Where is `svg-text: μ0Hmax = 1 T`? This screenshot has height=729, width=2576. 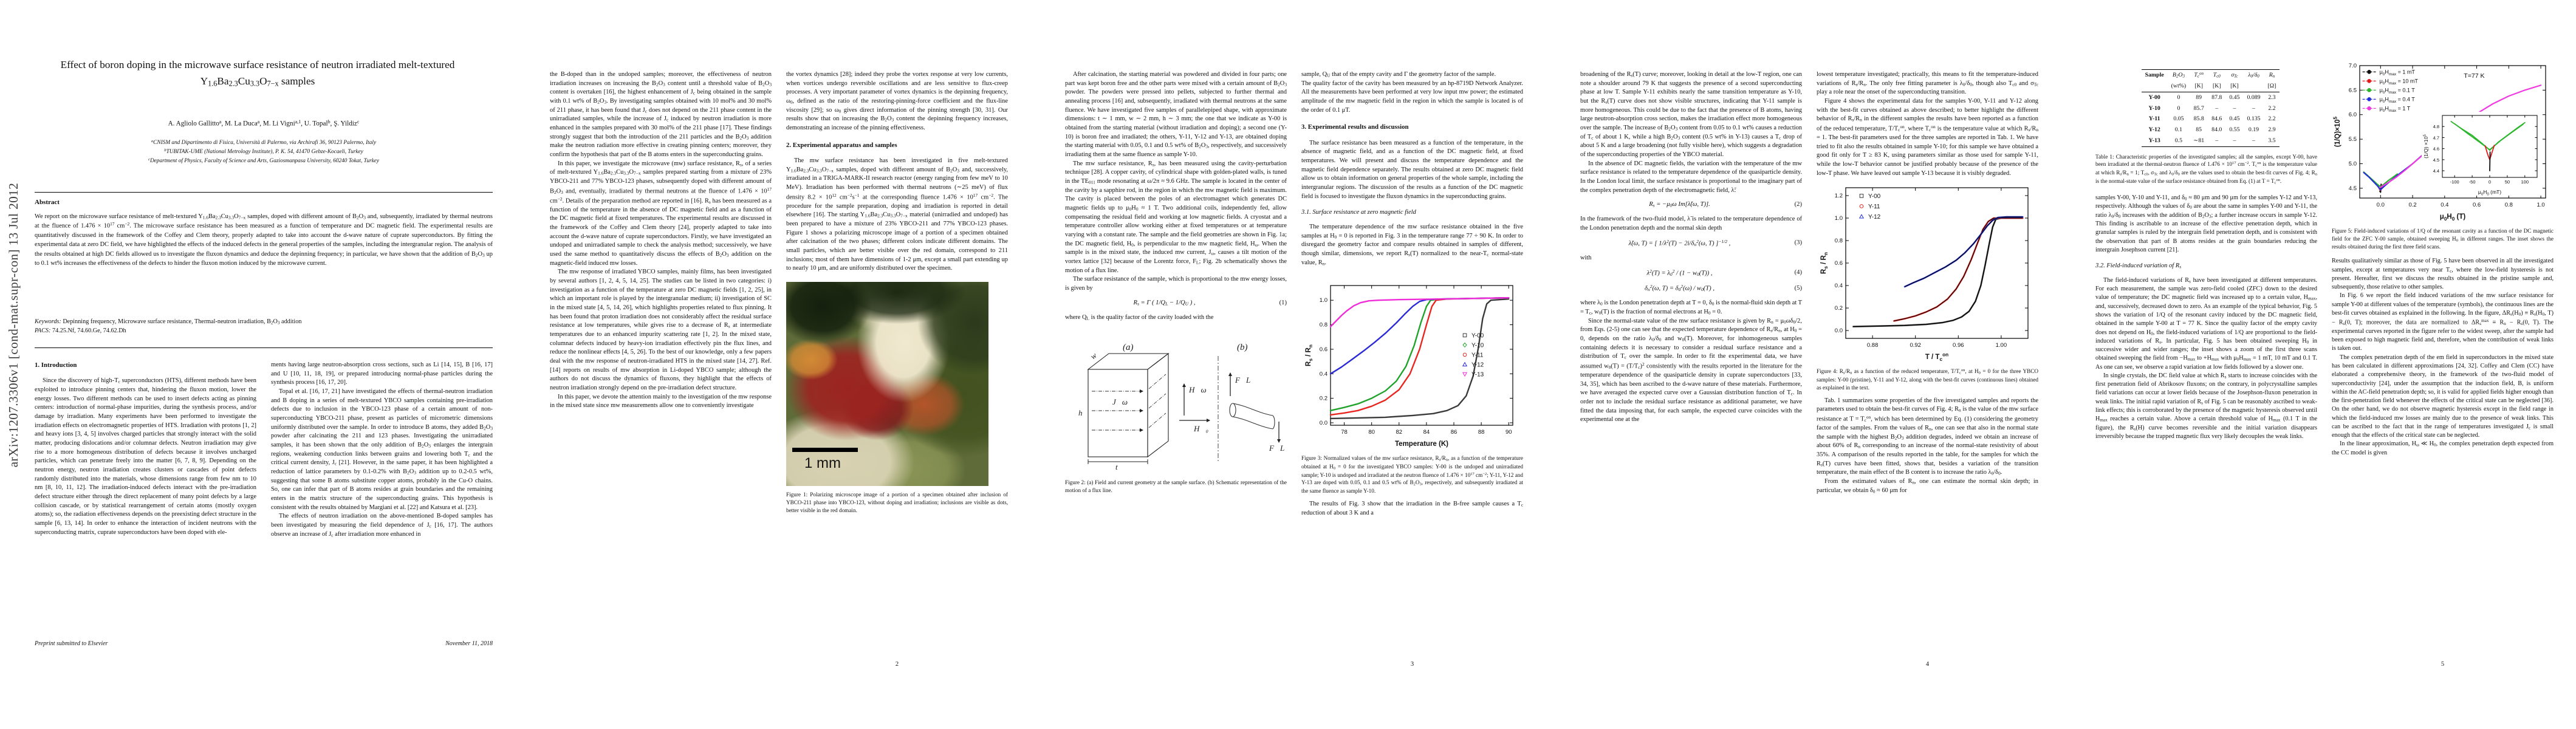
svg-text: μ0Hmax = 1 T is located at coordinates (2395, 110).